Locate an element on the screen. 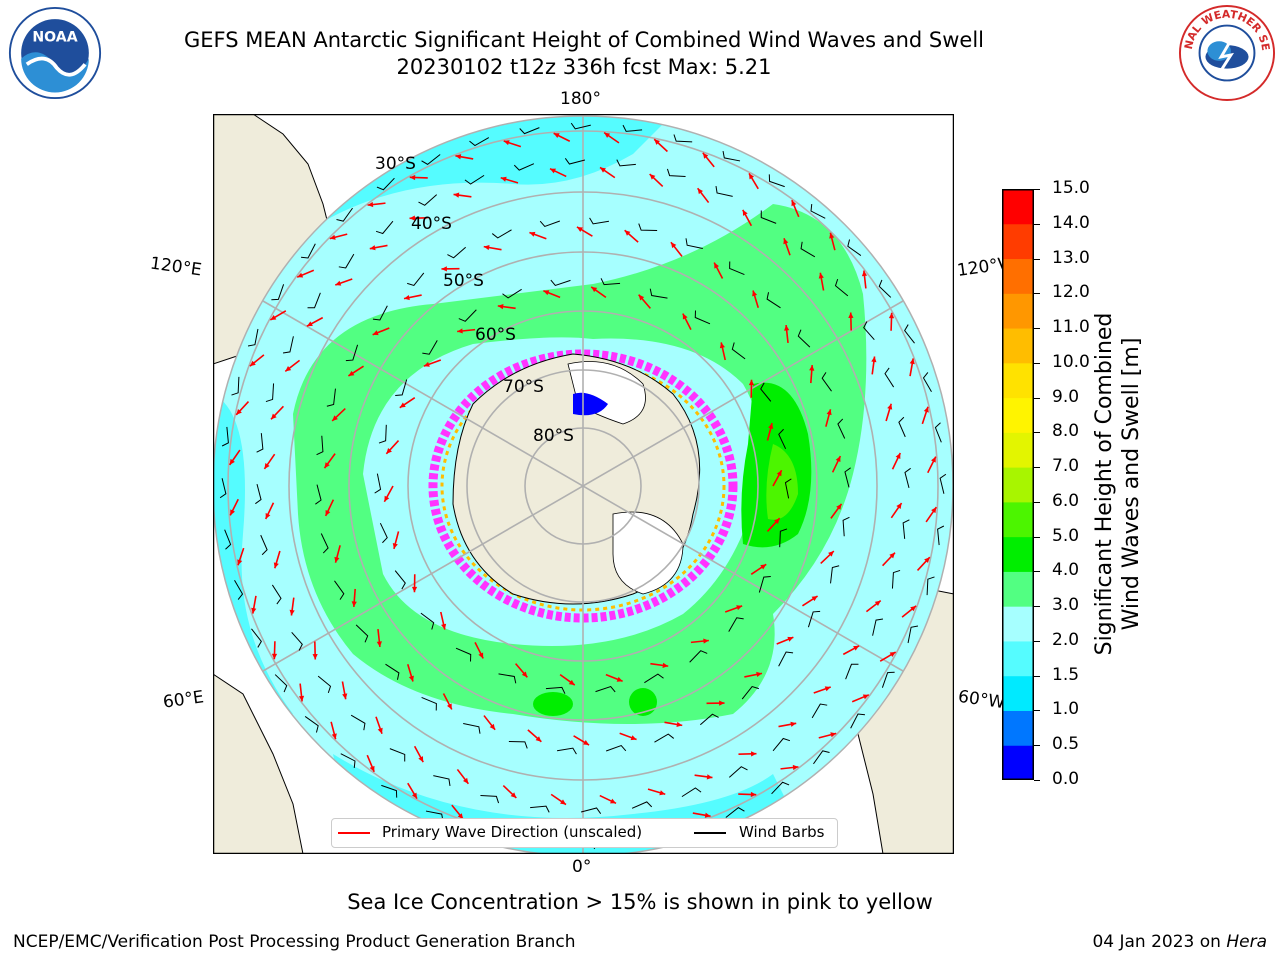 The image size is (1280, 960). footer-host: Hera is located at coordinates (1246, 942).